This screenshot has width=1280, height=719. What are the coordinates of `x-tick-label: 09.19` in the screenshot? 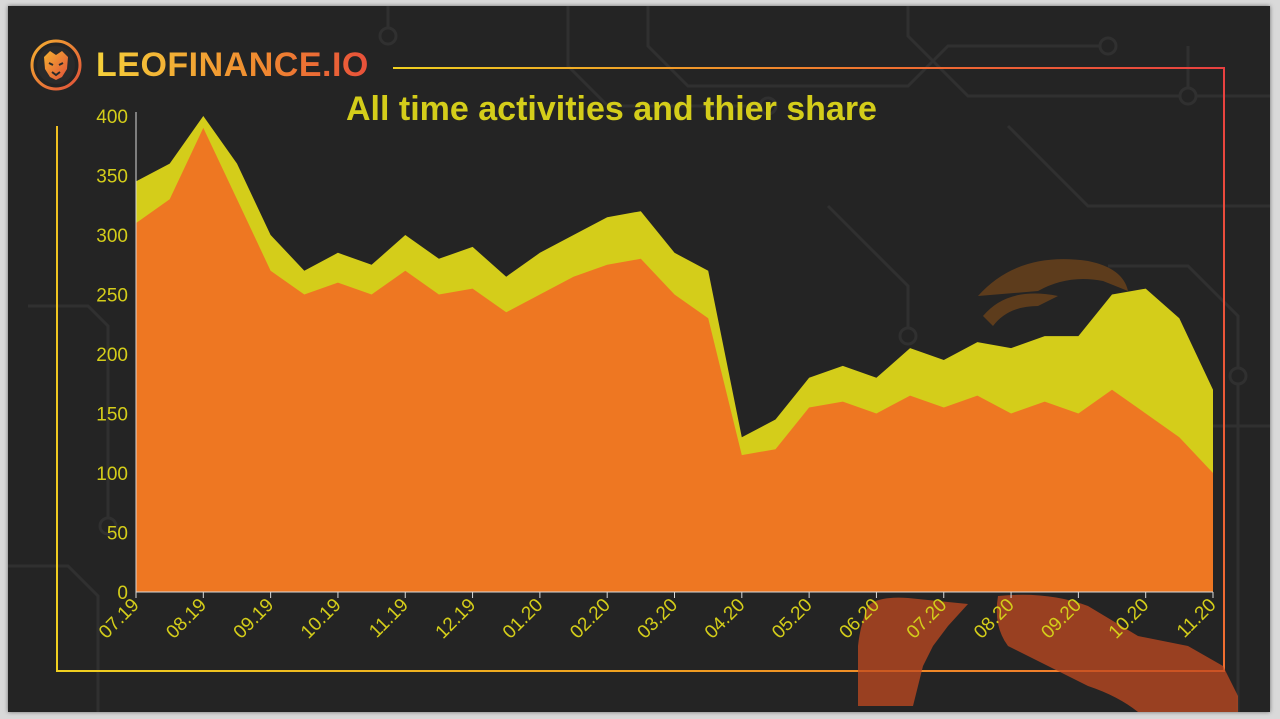 It's located at (254, 619).